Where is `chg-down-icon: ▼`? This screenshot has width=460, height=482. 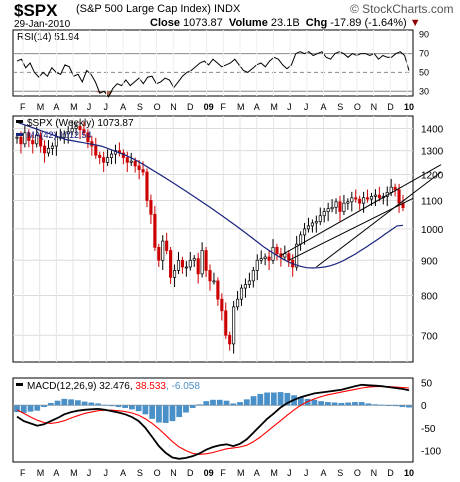 chg-down-icon: ▼ is located at coordinates (415, 23).